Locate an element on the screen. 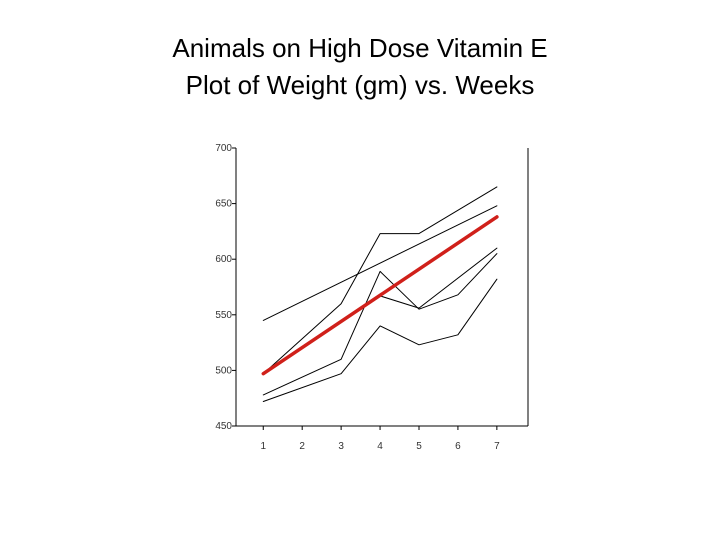  chart-title-line-1: Animals on High Dose Vitamin E is located at coordinates (360, 48).